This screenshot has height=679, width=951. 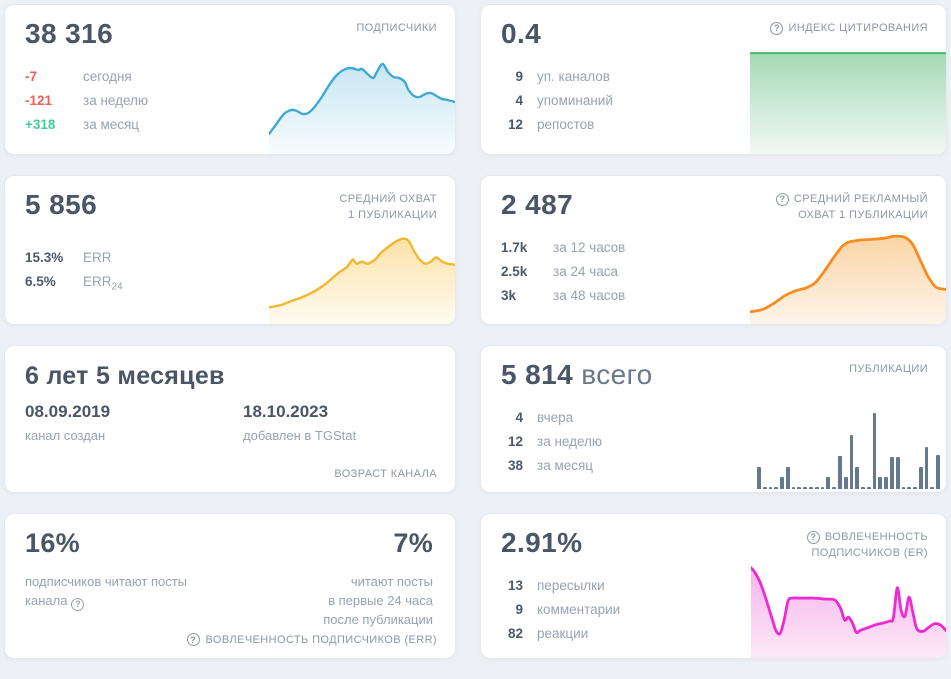 What do you see at coordinates (542, 542) in the screenshot?
I see `er-value: 2.91%` at bounding box center [542, 542].